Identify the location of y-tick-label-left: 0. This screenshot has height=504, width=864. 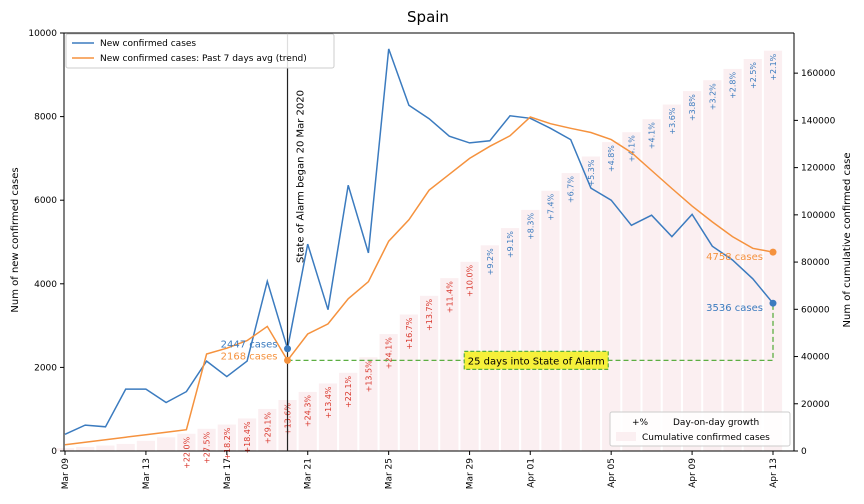
(54, 452).